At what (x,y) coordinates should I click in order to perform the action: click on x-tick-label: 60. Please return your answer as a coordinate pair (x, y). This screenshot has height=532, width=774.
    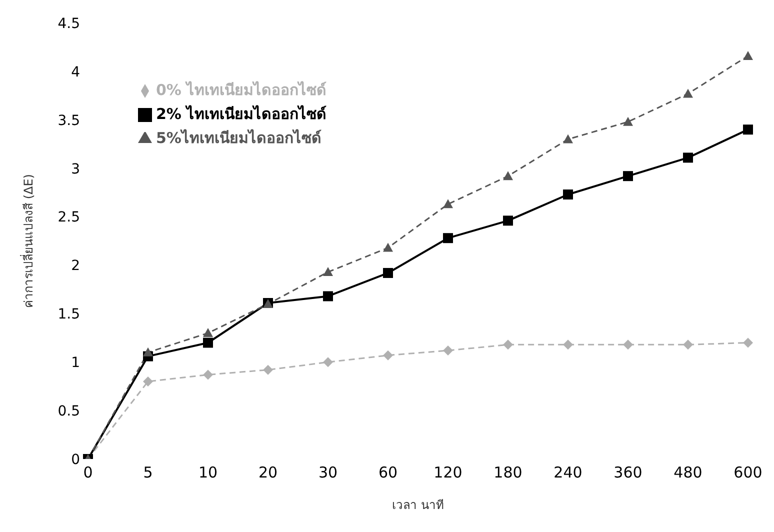
    Looking at the image, I should click on (388, 473).